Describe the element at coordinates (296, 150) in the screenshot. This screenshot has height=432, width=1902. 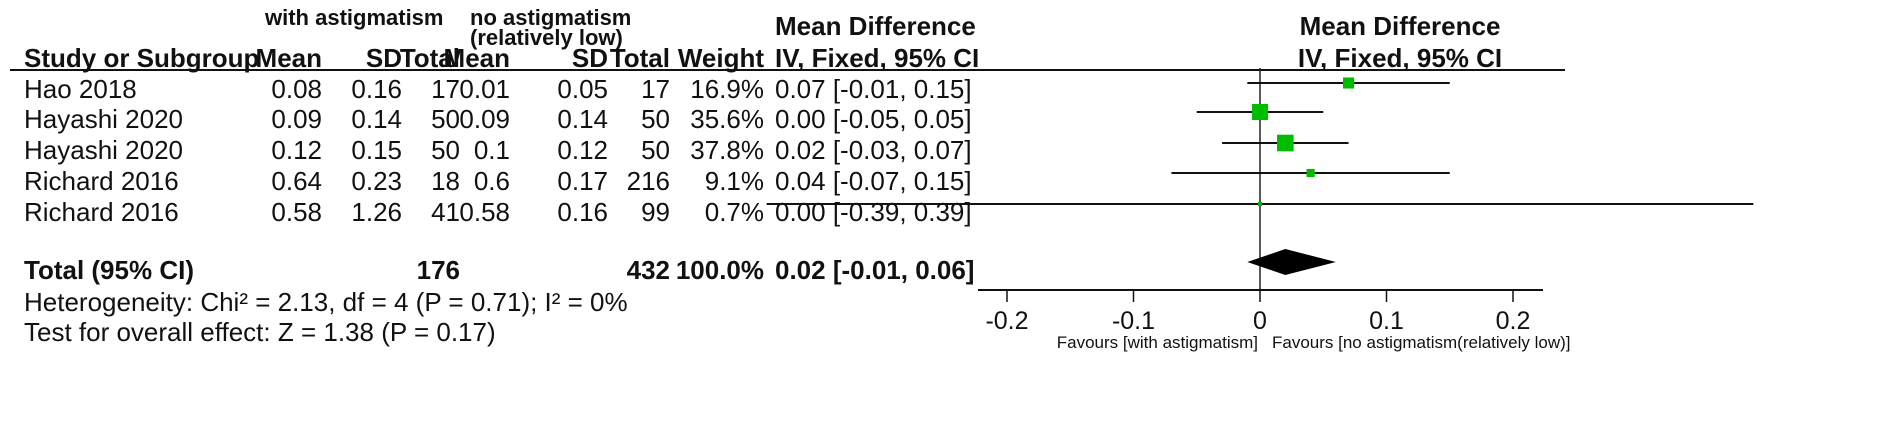
I see `mean1-cell: 0.12` at that location.